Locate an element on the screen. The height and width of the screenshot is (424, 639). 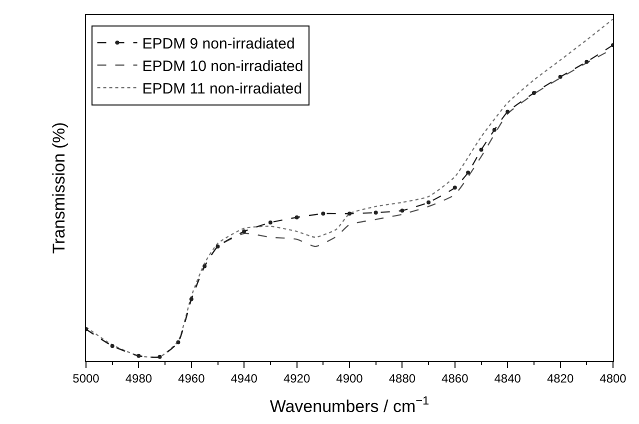
x-tick-label: 4920 is located at coordinates (296, 378).